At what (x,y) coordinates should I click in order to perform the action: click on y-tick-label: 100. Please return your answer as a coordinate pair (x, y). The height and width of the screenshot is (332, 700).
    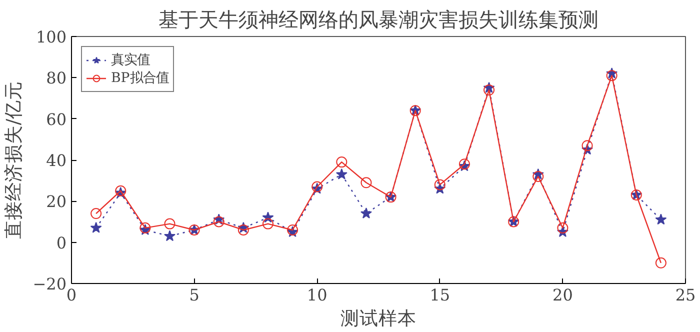
    Looking at the image, I should click on (51, 37).